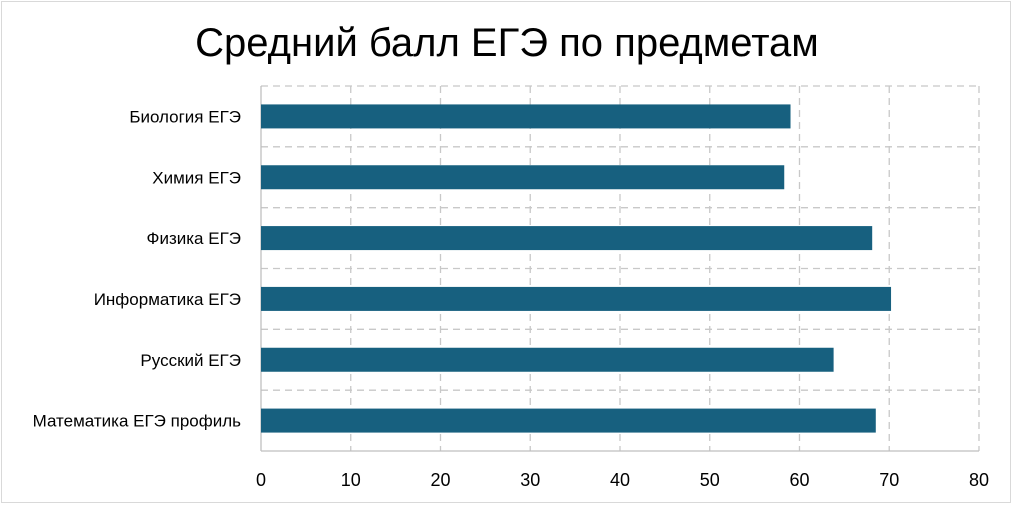  What do you see at coordinates (351, 480) in the screenshot?
I see `x-tick-label: 10` at bounding box center [351, 480].